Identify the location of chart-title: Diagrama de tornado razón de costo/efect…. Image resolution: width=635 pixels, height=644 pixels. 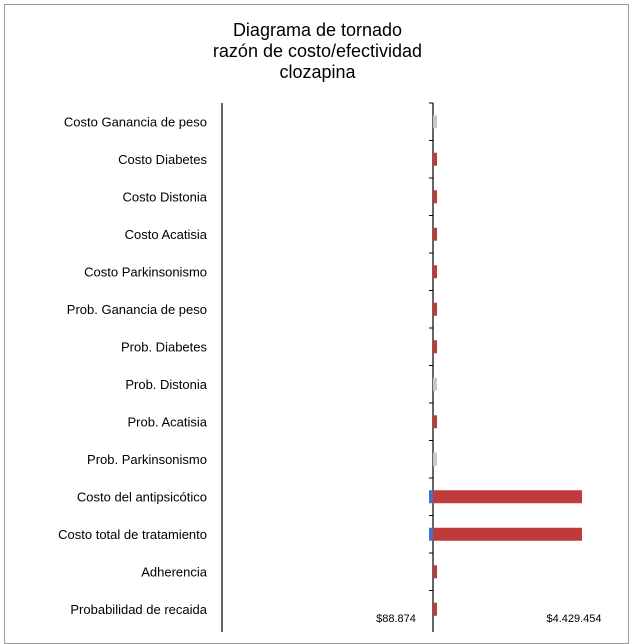
(317, 51).